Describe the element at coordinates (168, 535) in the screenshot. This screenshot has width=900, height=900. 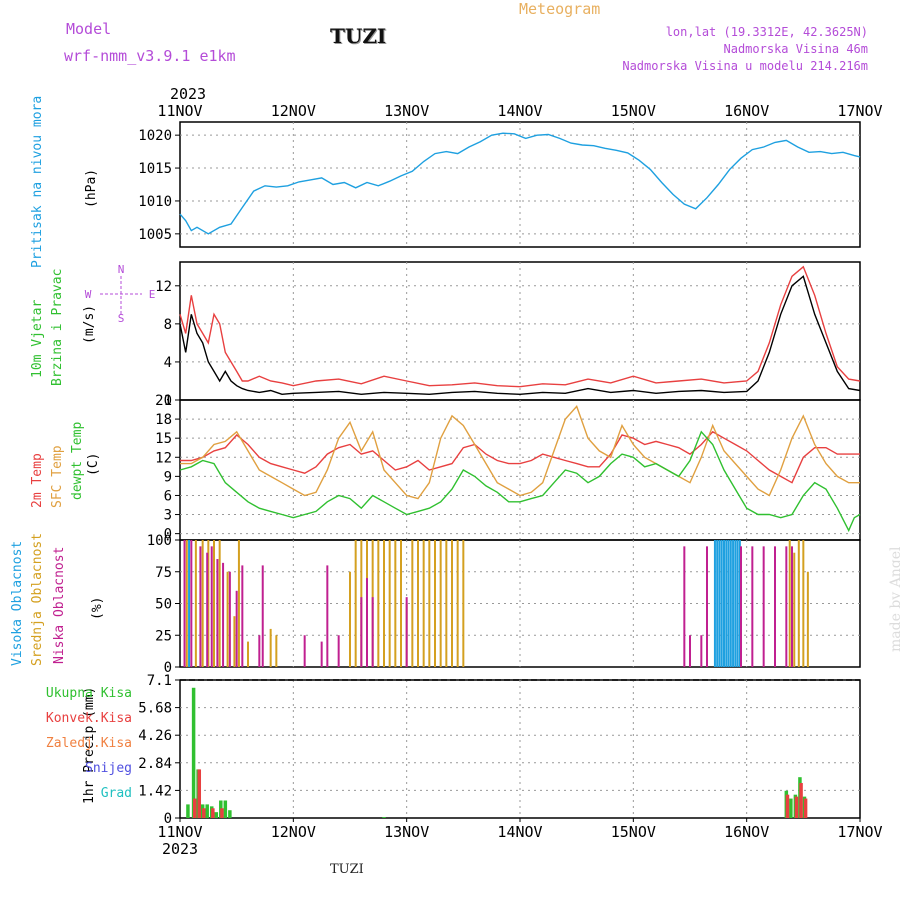
I see `y-tick-label: 0` at that location.